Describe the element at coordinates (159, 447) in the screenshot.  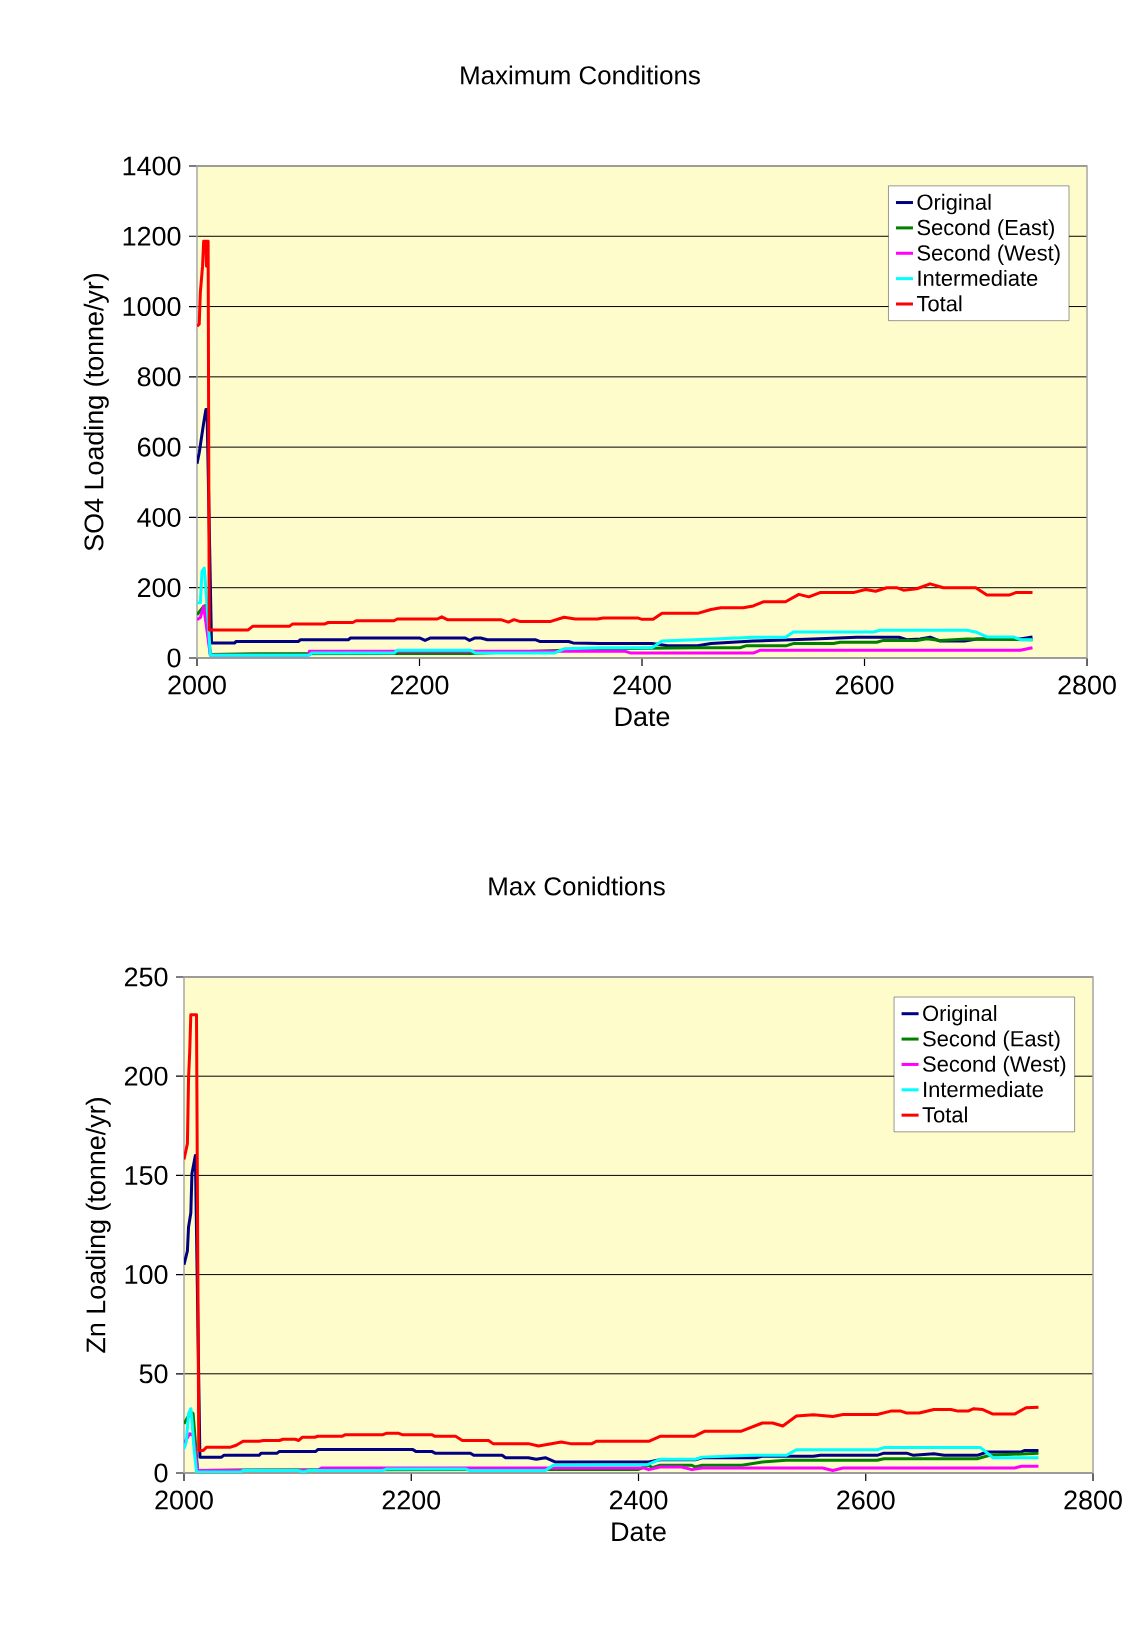
I see `y-tick-label: 600` at that location.